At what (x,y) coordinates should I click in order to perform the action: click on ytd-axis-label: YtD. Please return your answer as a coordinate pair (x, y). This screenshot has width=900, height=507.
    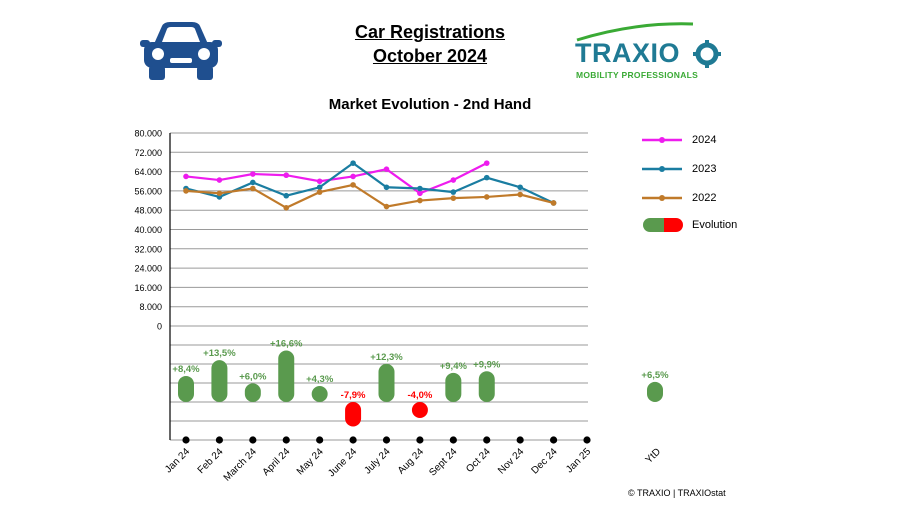
    Looking at the image, I should click on (654, 456).